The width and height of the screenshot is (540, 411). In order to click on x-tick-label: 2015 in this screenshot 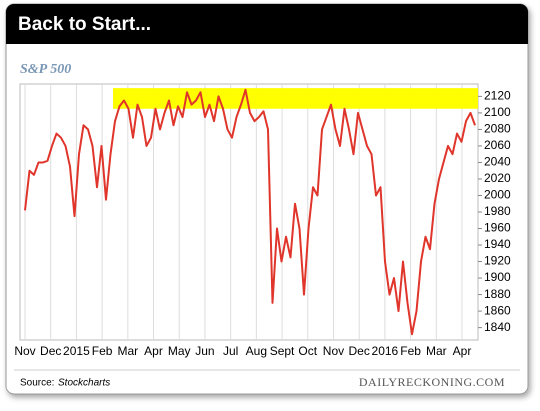, I will do `click(76, 351)`.